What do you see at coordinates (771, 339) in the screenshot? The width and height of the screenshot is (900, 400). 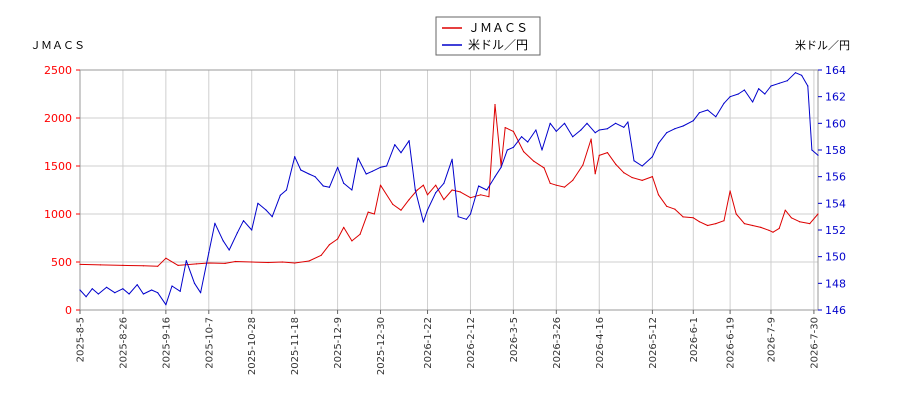 I see `x-tick-label: 2026-7-9` at bounding box center [771, 339].